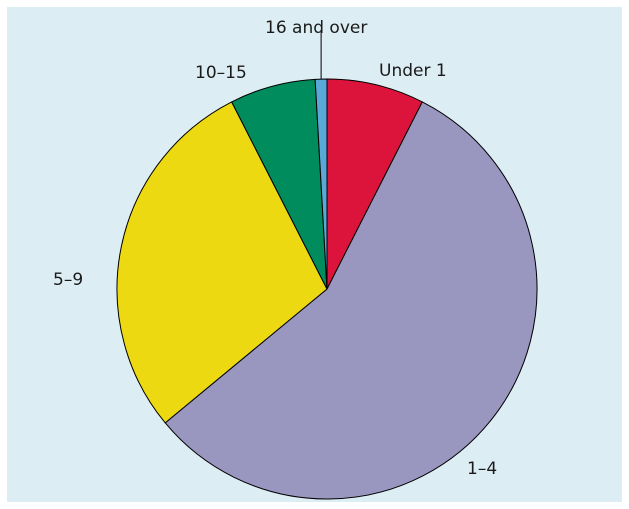 This screenshot has height=509, width=629. What do you see at coordinates (68, 280) in the screenshot?
I see `label-5-9: 5–9` at bounding box center [68, 280].